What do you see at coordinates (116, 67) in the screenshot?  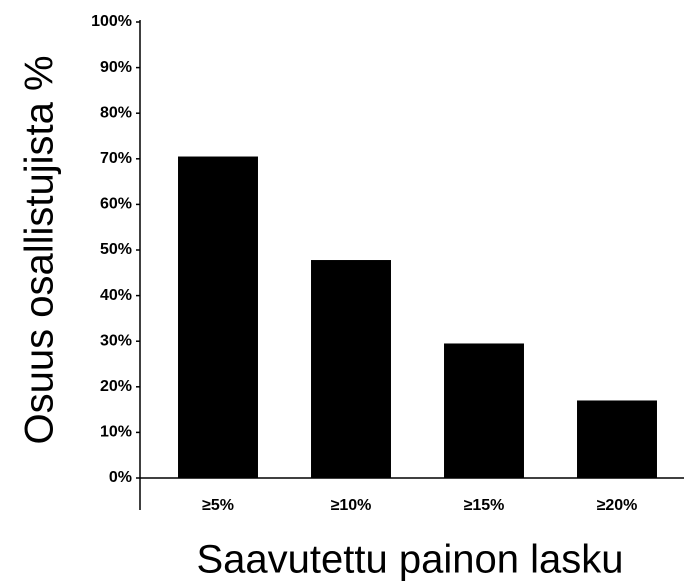 I see `y-tick-label: 90%` at bounding box center [116, 67].